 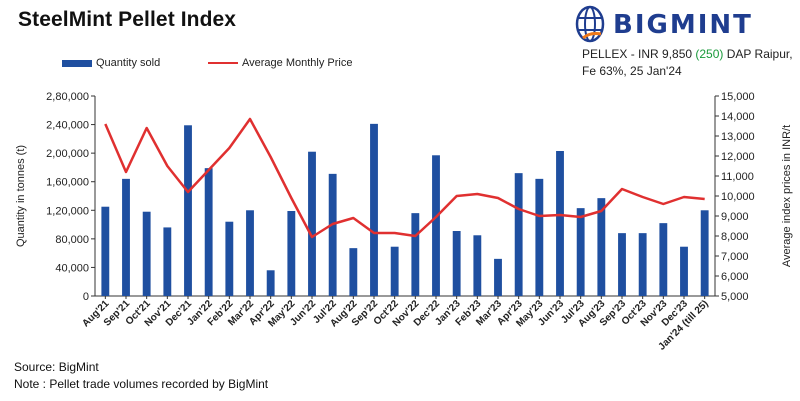 What do you see at coordinates (72, 268) in the screenshot?
I see `left-tick-label: 40,000` at bounding box center [72, 268].